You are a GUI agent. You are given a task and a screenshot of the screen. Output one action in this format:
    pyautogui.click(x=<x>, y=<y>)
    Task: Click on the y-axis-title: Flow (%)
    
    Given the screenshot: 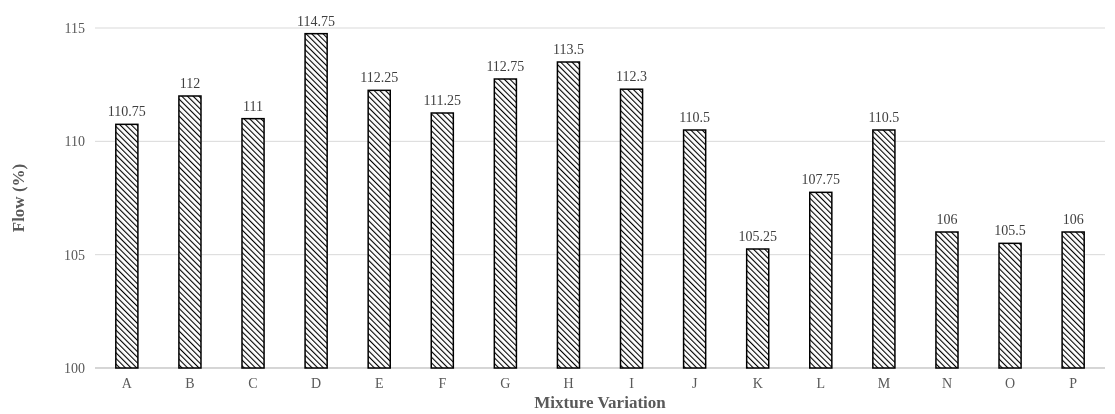 What is the action you would take?
    pyautogui.click(x=18, y=198)
    